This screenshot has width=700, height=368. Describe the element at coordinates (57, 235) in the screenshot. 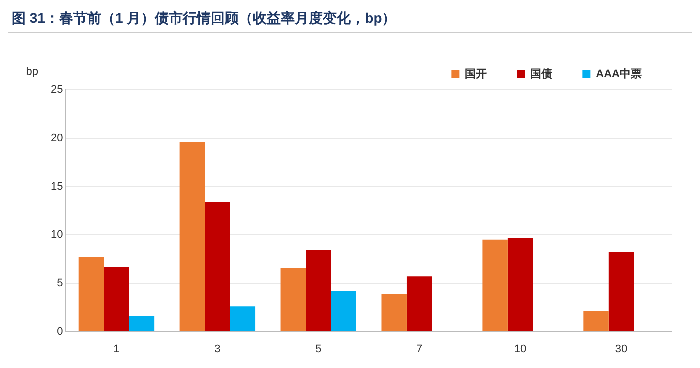

I see `y-tick-label: 10` at that location.